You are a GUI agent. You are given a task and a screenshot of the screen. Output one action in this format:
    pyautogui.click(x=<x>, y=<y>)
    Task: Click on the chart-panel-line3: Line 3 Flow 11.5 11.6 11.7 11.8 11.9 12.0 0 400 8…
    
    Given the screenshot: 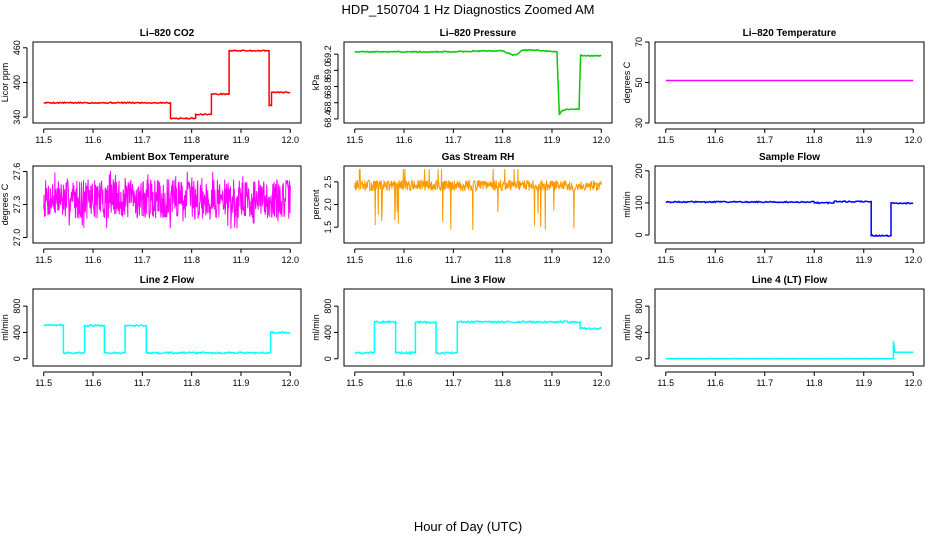 What is the action you would take?
    pyautogui.click(x=462, y=331)
    